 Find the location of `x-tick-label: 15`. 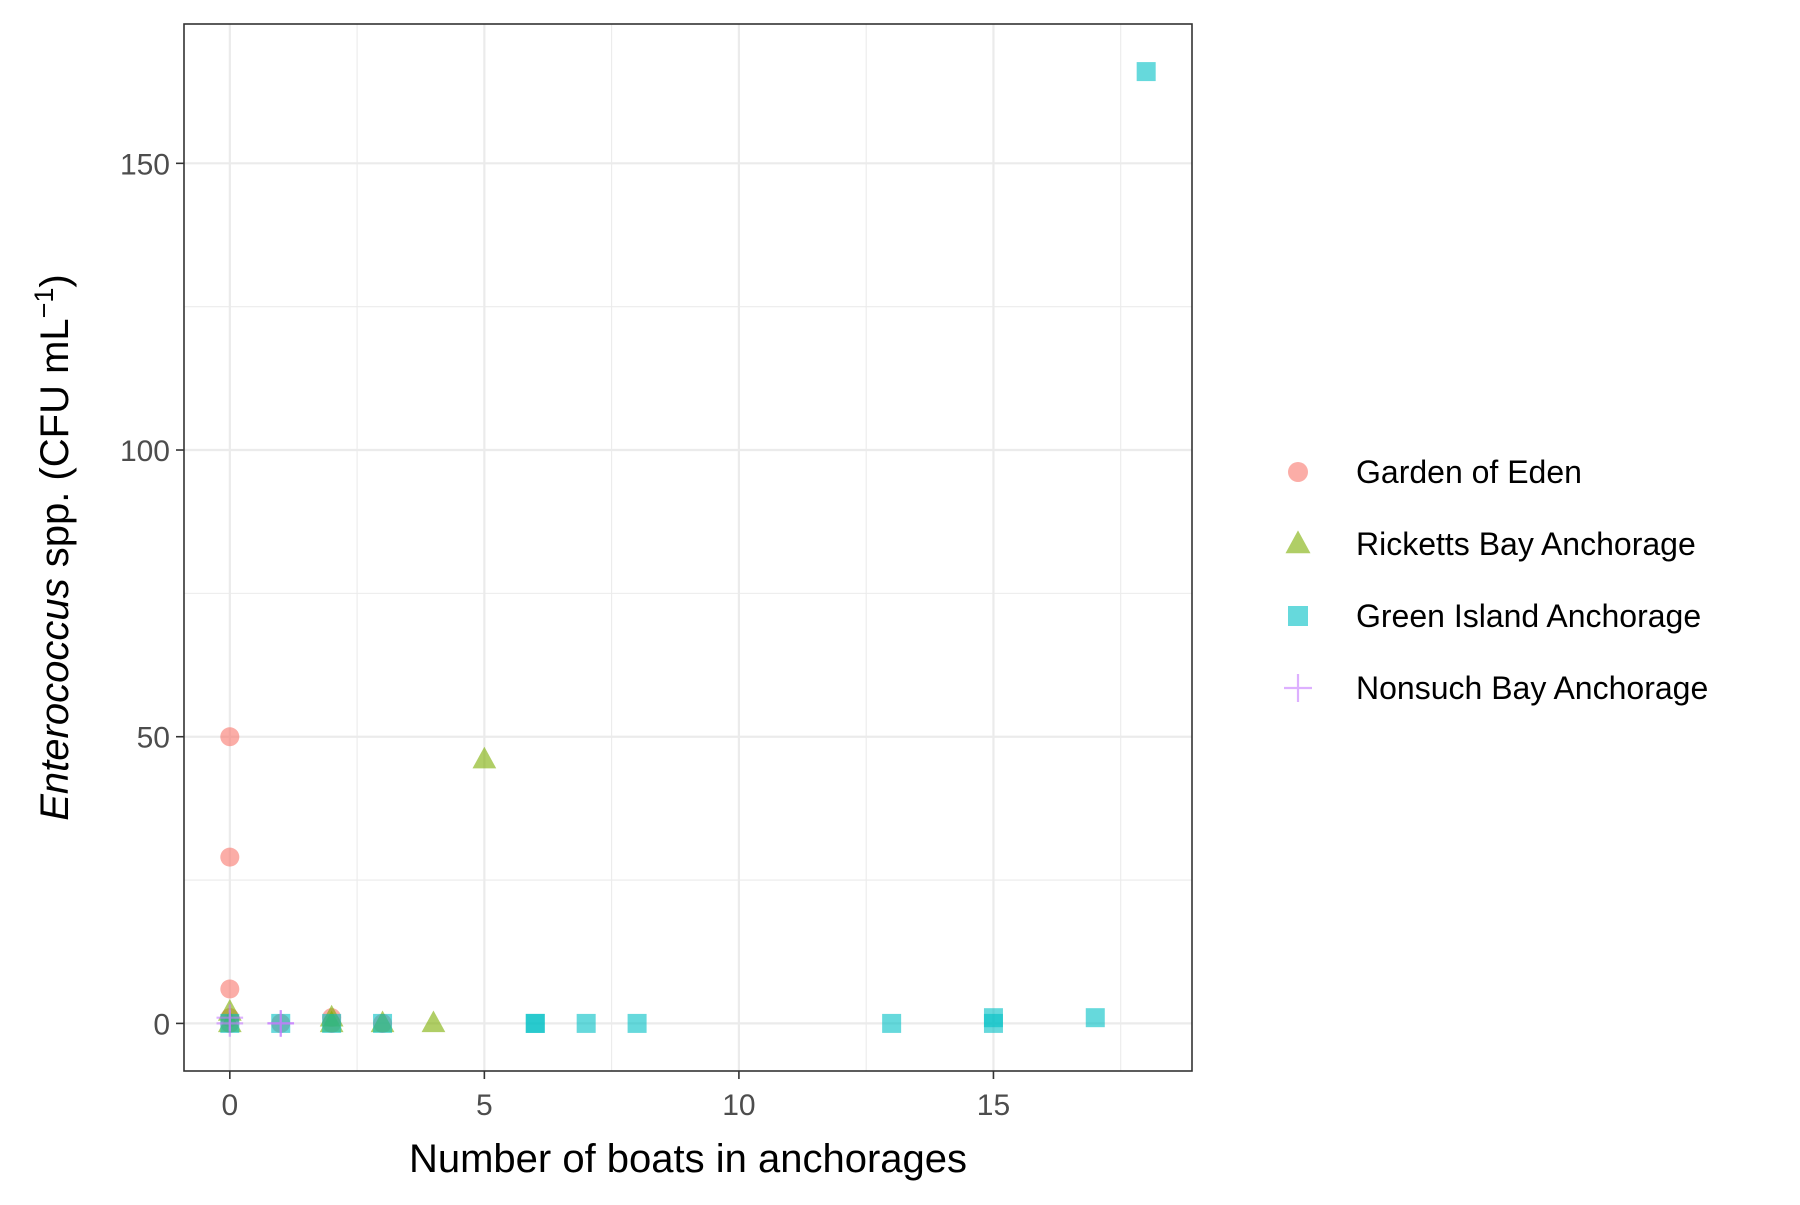

x-tick-label: 15 is located at coordinates (993, 1105).